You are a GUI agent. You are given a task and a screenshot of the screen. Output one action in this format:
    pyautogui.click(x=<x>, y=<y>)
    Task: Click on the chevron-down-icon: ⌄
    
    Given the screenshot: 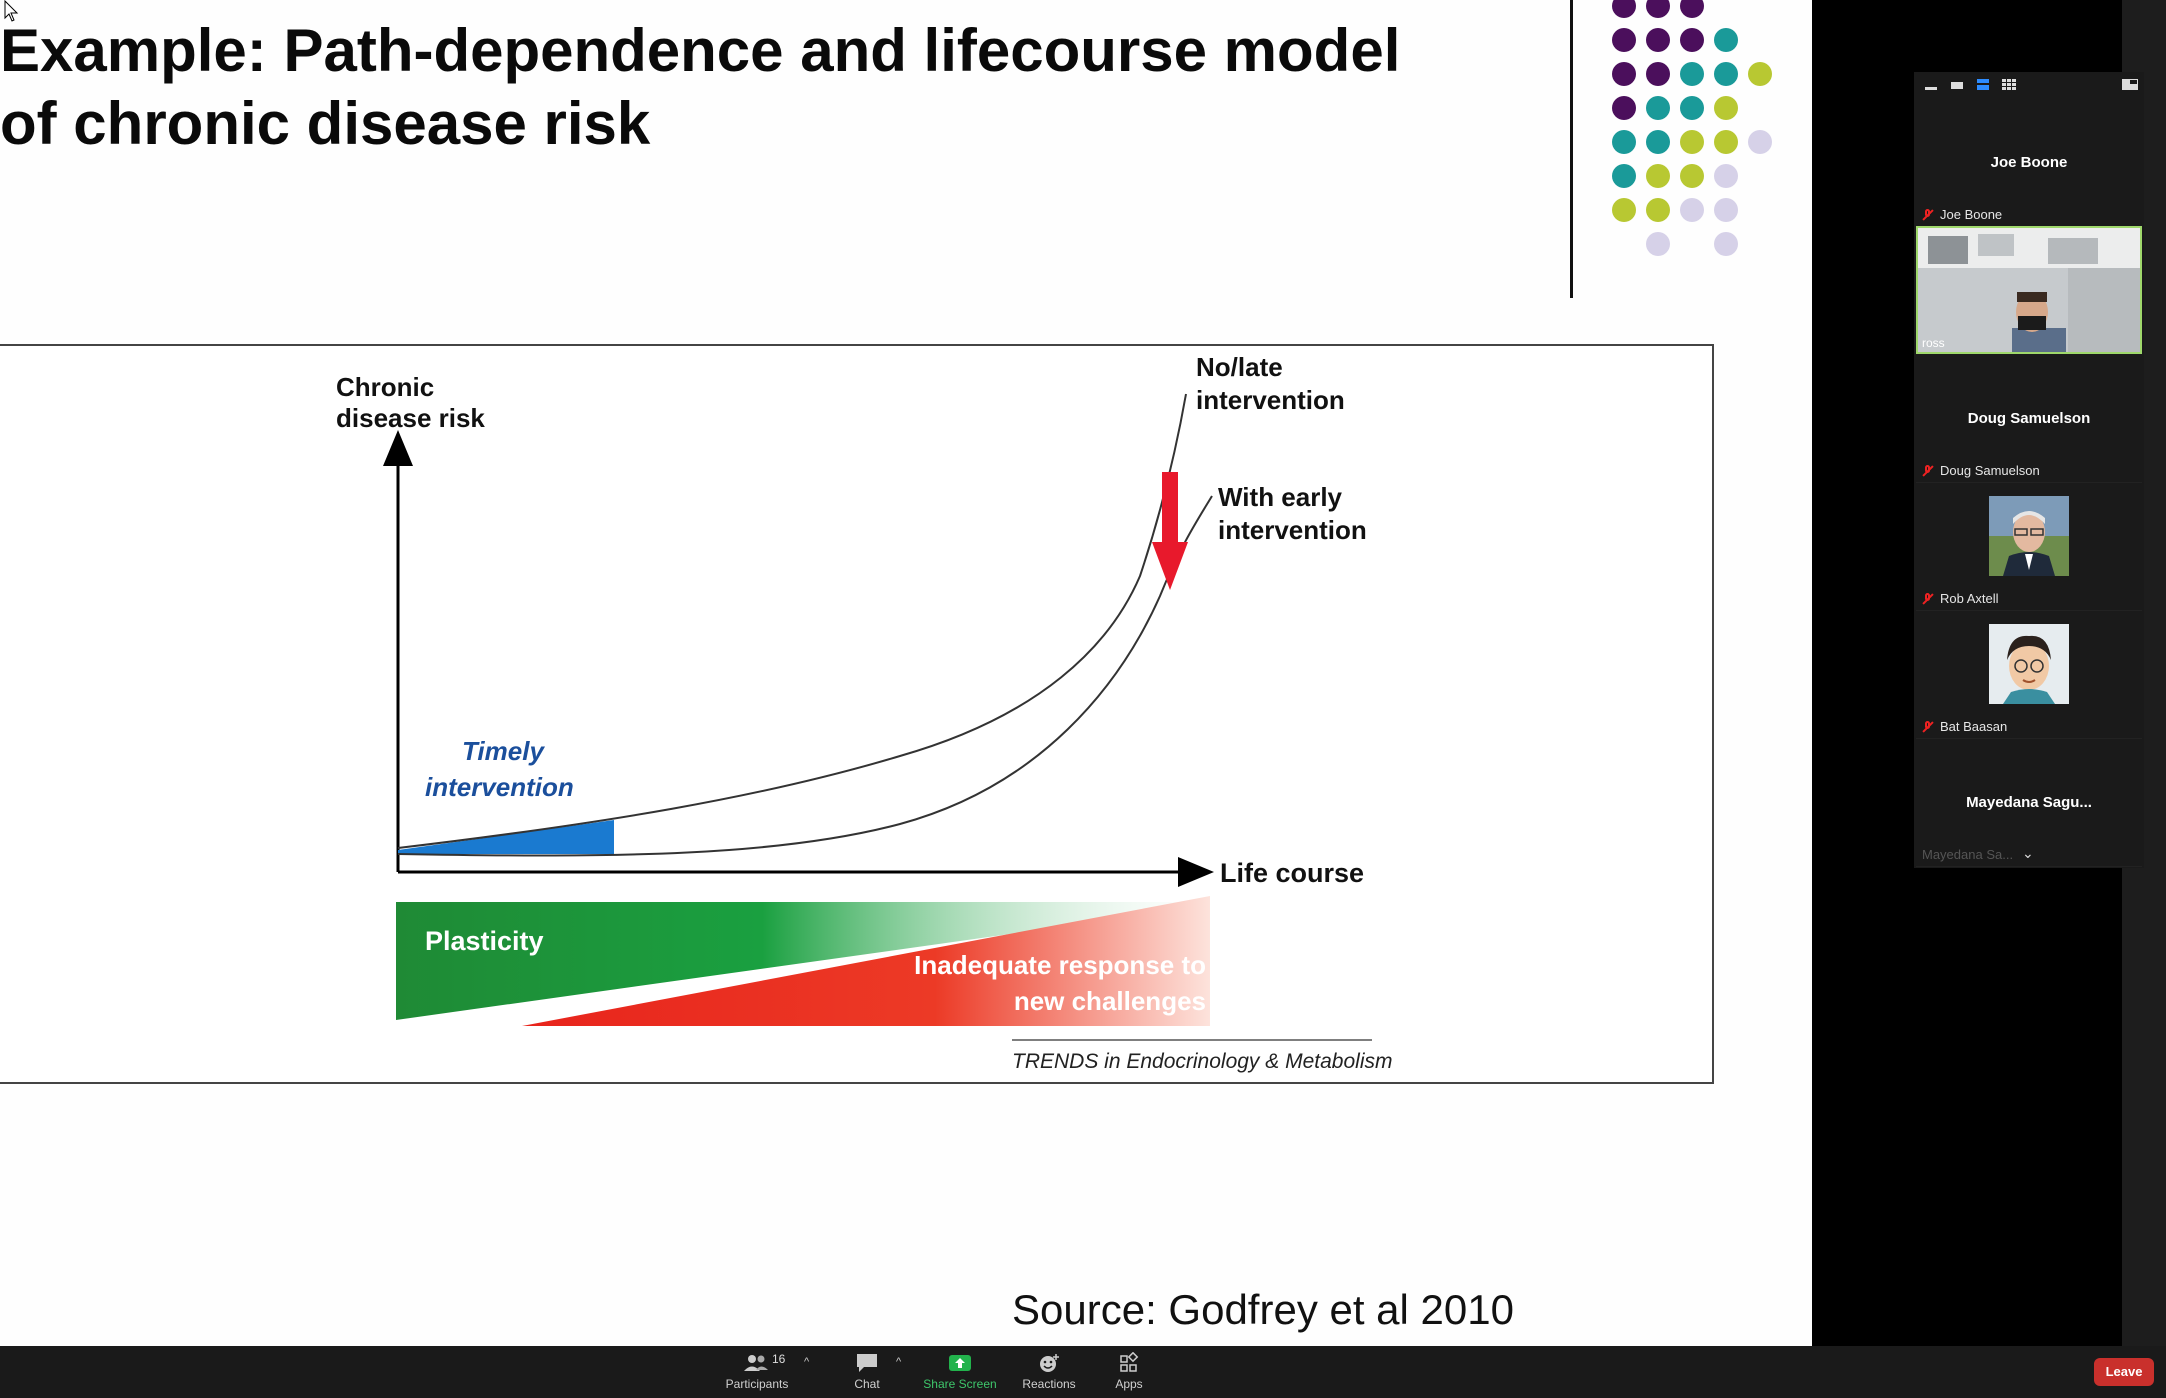 What is the action you would take?
    pyautogui.click(x=2028, y=853)
    